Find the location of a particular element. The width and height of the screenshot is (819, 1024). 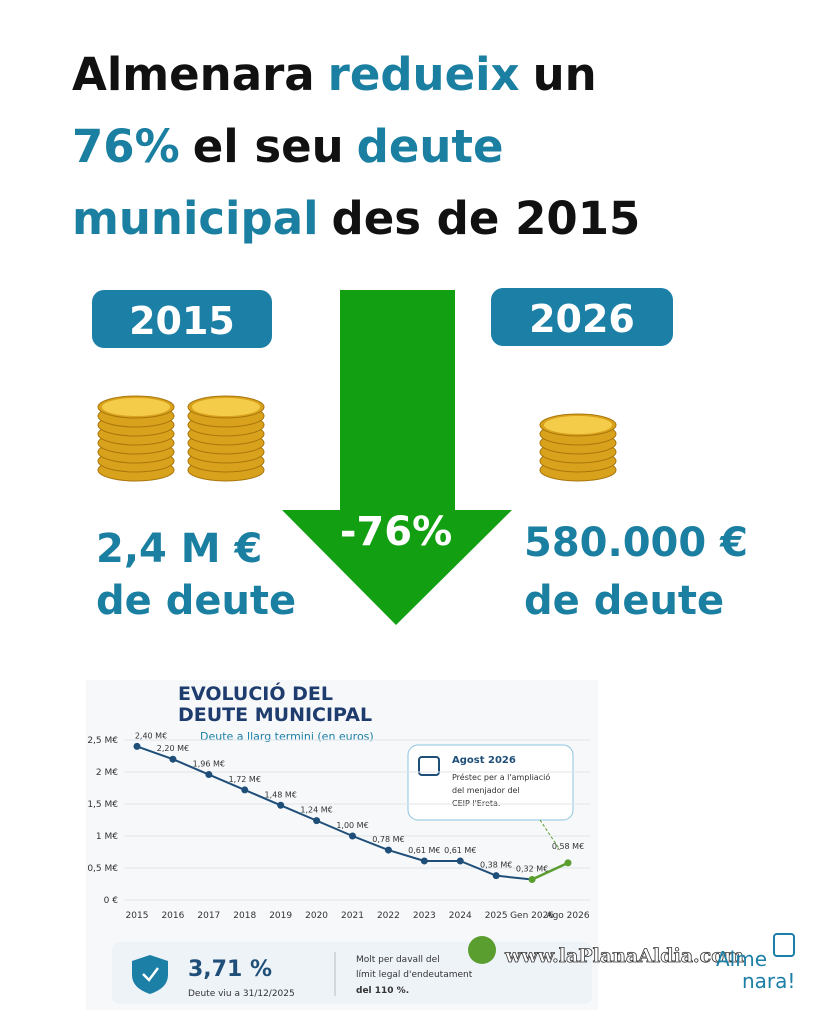

headline-word: un is located at coordinates (565, 74).